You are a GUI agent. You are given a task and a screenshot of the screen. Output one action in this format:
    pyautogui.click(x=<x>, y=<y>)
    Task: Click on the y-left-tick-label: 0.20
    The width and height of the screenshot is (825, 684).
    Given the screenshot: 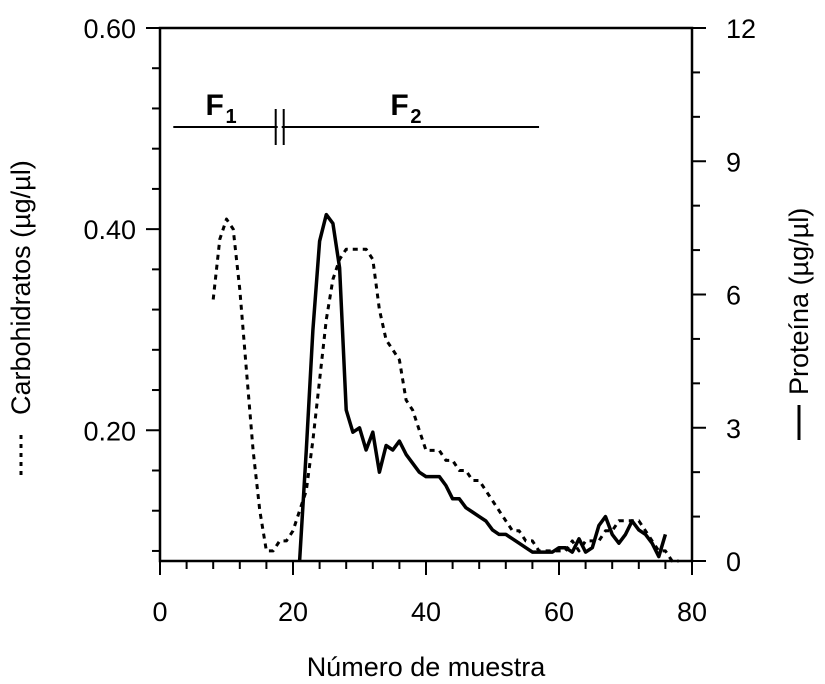 What is the action you would take?
    pyautogui.click(x=109, y=431)
    